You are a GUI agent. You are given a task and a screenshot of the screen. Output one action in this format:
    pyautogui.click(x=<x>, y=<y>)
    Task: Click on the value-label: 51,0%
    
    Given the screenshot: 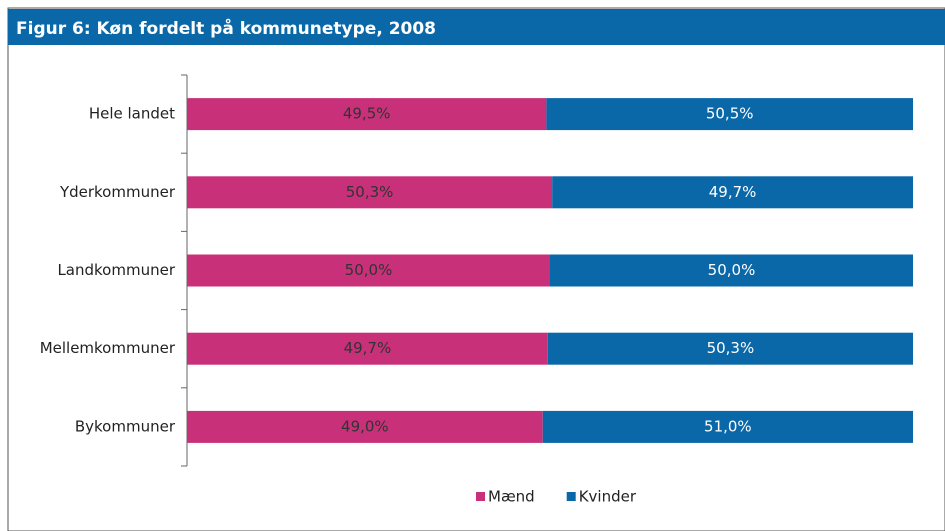 What is the action you would take?
    pyautogui.click(x=728, y=426)
    